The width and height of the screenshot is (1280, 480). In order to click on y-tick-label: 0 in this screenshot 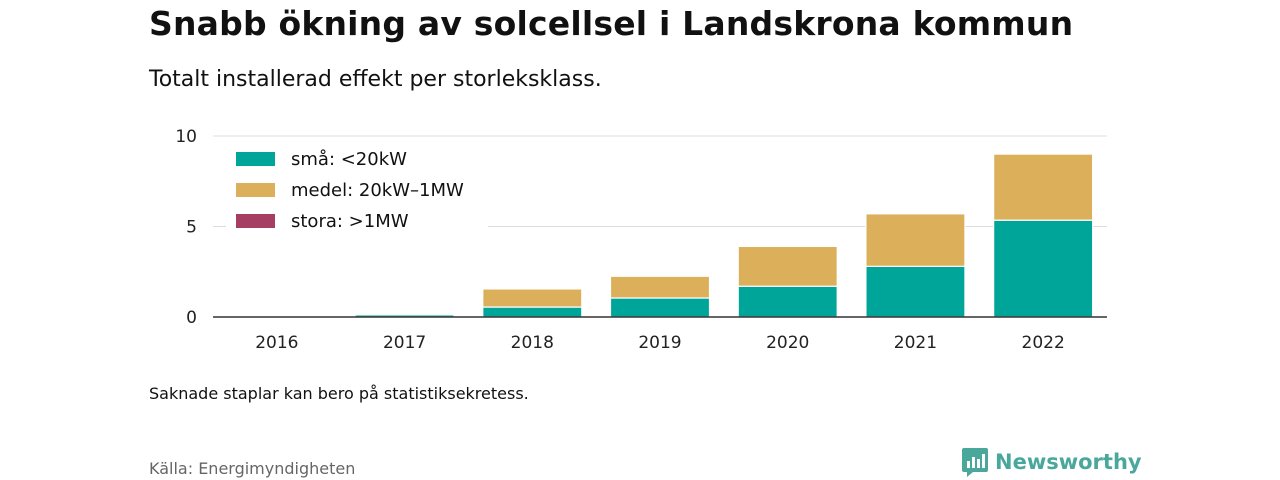, I will do `click(191, 318)`.